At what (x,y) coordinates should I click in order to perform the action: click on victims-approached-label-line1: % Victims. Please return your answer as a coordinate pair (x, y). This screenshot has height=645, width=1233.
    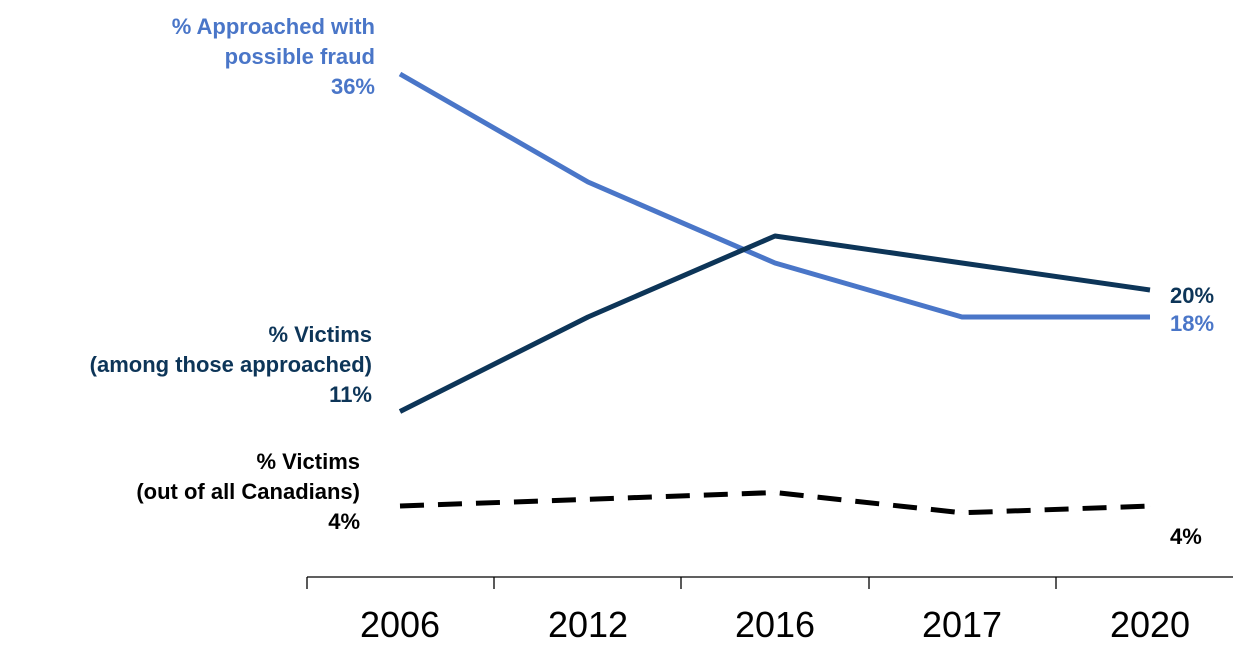
    Looking at the image, I should click on (320, 334).